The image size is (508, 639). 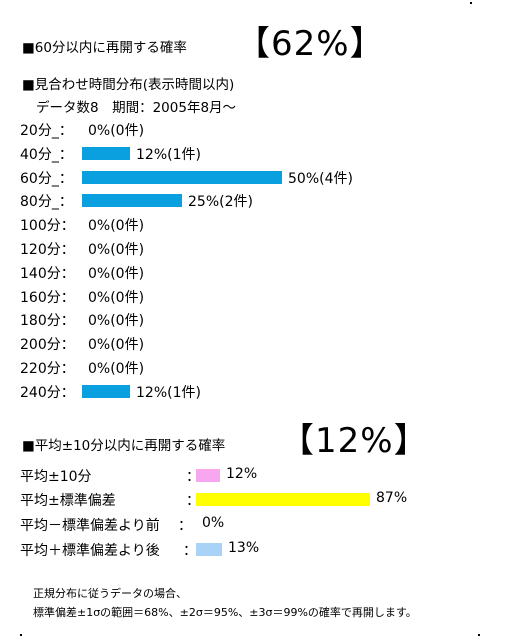 What do you see at coordinates (46, 202) in the screenshot?
I see `category-label: 80分_：` at bounding box center [46, 202].